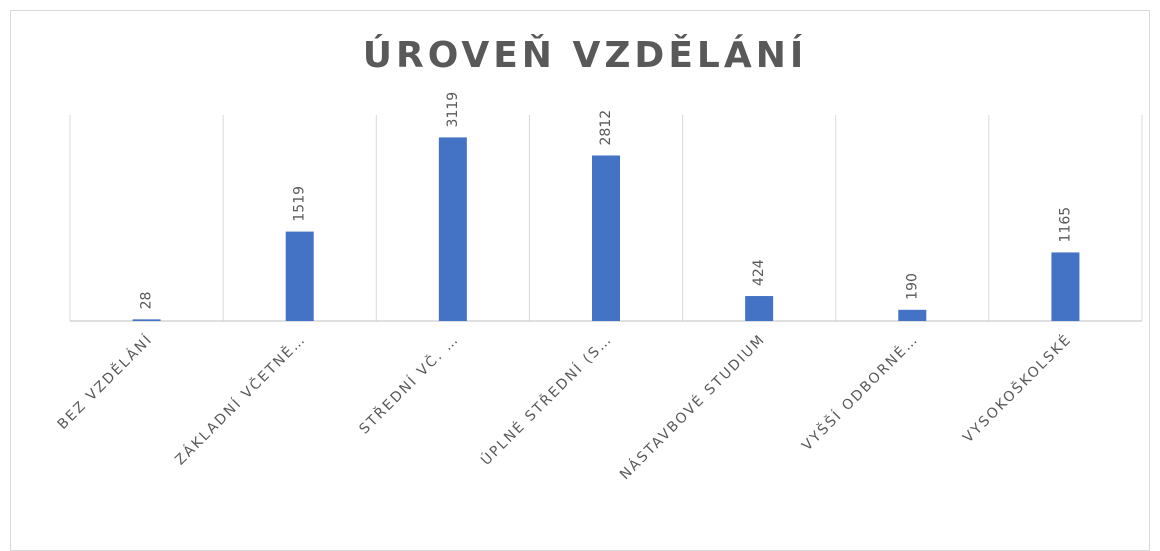 The height and width of the screenshot is (551, 1160). What do you see at coordinates (147, 301) in the screenshot?
I see `data-label: 28` at bounding box center [147, 301].